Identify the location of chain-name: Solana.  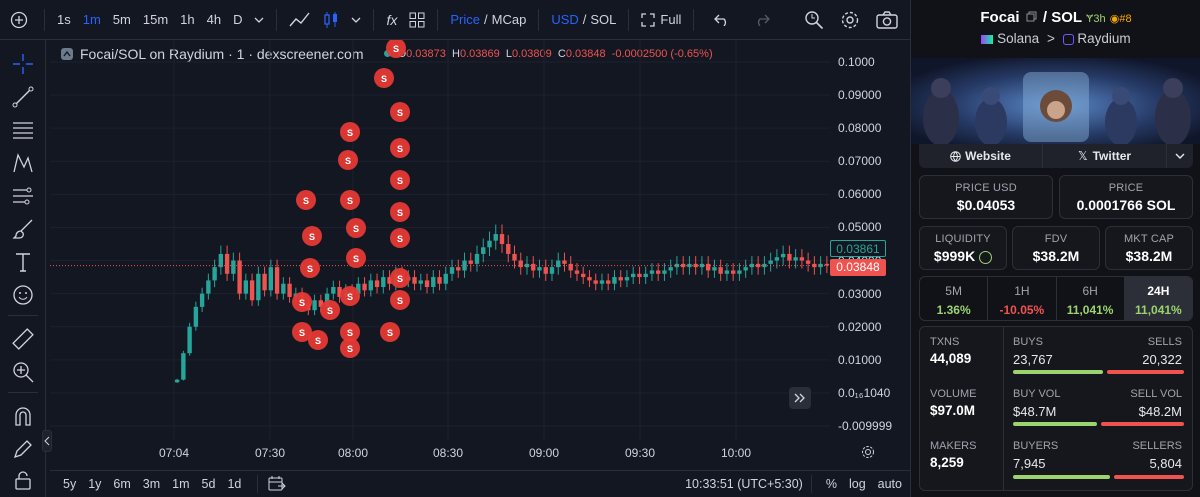
(1018, 38).